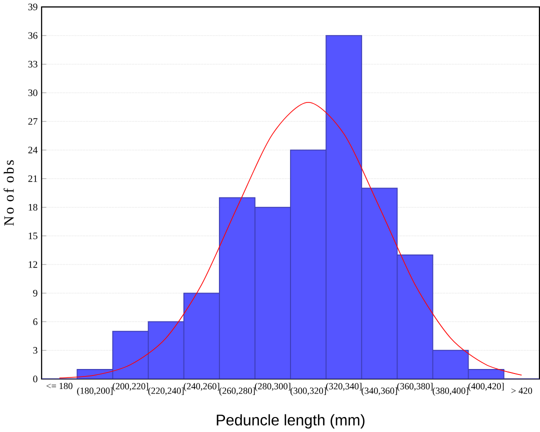 The width and height of the screenshot is (540, 432). What do you see at coordinates (33, 264) in the screenshot?
I see `y-tick-label: 12` at bounding box center [33, 264].